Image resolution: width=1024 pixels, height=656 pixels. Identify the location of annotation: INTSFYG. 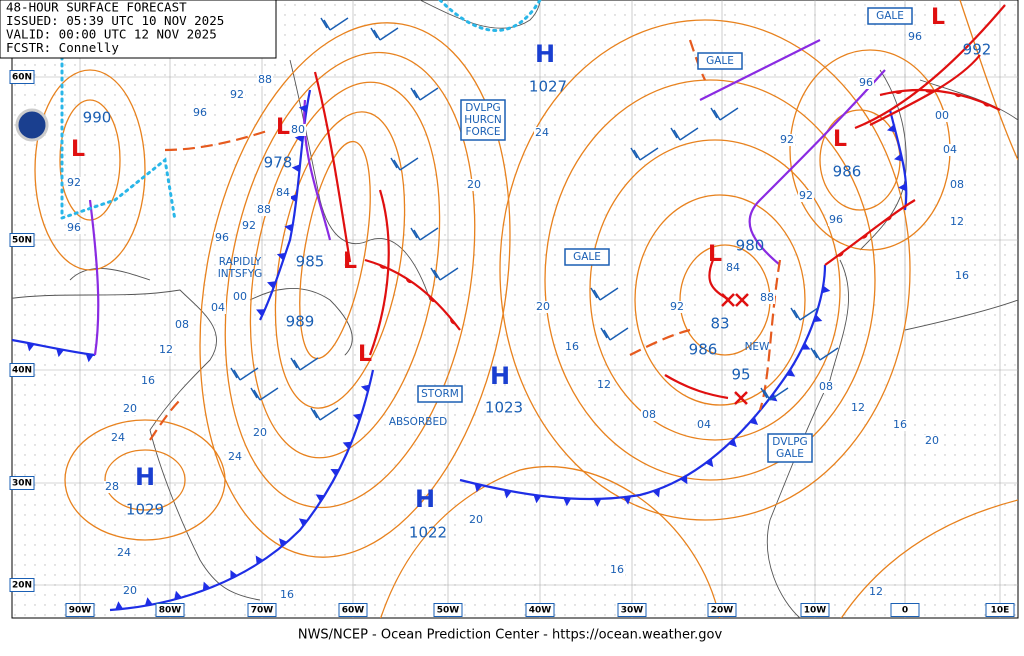
(240, 274).